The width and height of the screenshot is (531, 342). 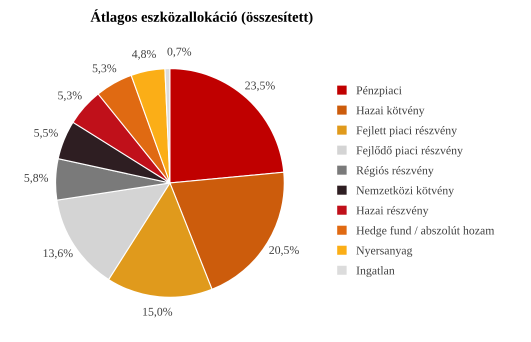 What do you see at coordinates (390, 111) in the screenshot?
I see `legend-label: Hazai kötvény` at bounding box center [390, 111].